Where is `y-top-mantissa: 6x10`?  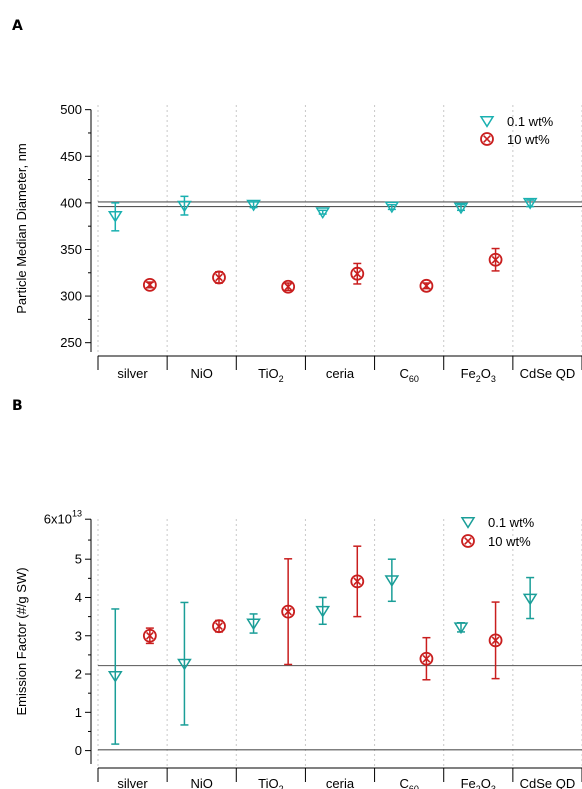 y-top-mantissa: 6x10 is located at coordinates (58, 519).